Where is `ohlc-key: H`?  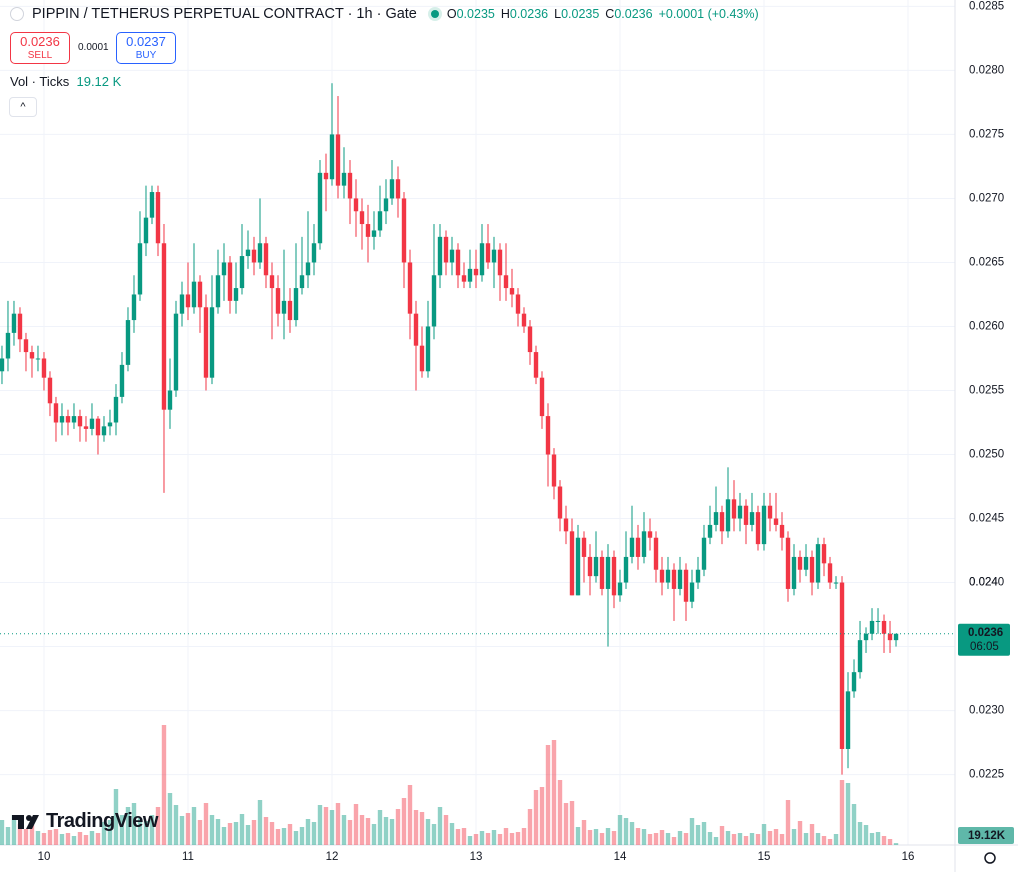
ohlc-key: H is located at coordinates (505, 14).